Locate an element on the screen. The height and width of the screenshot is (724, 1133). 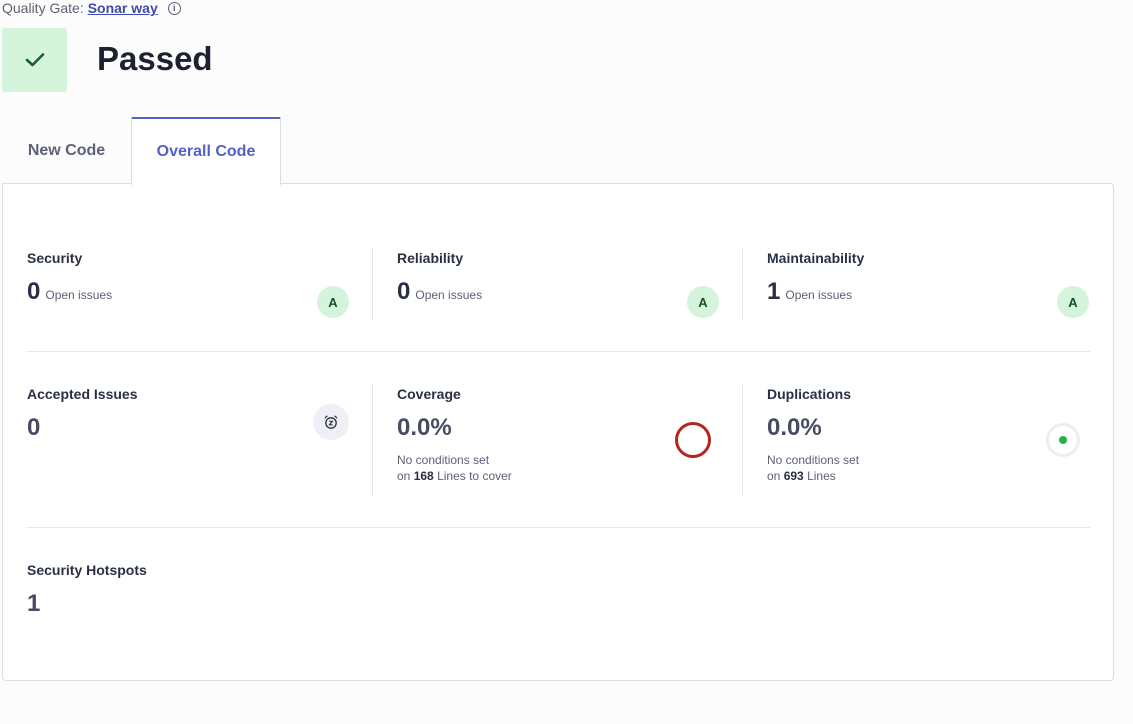
duplications-note-line2: on 693 Lines is located at coordinates (928, 476).